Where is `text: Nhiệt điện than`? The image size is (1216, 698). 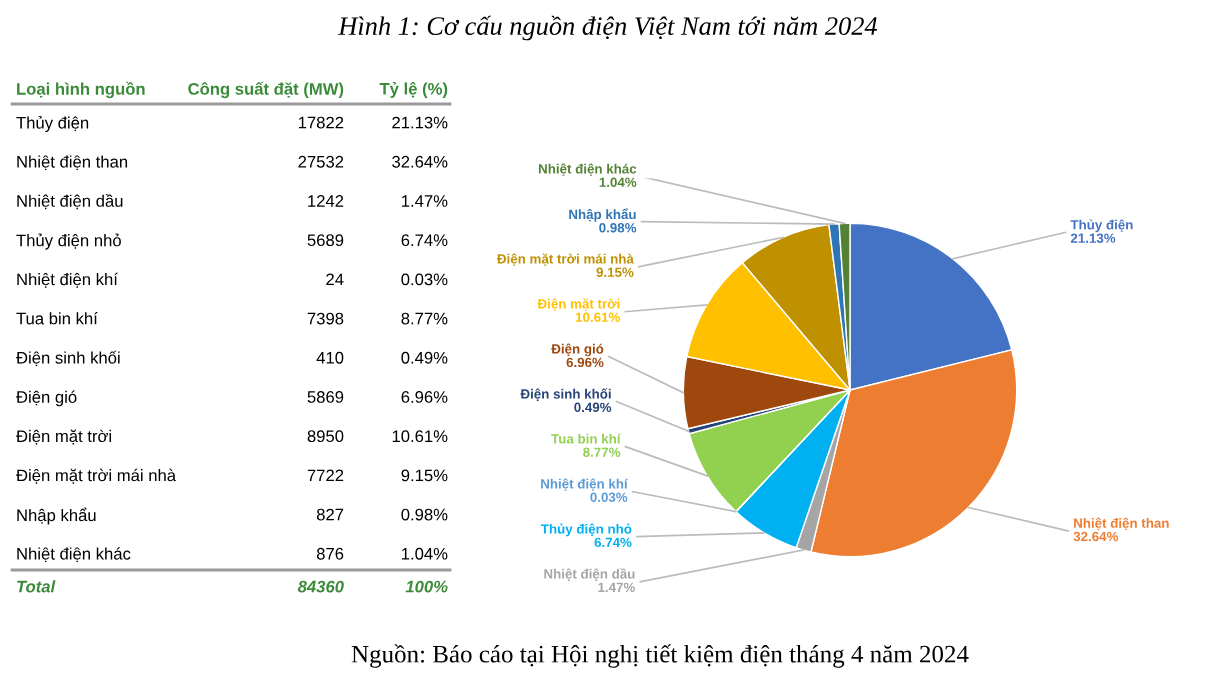 text: Nhiệt điện than is located at coordinates (72, 163).